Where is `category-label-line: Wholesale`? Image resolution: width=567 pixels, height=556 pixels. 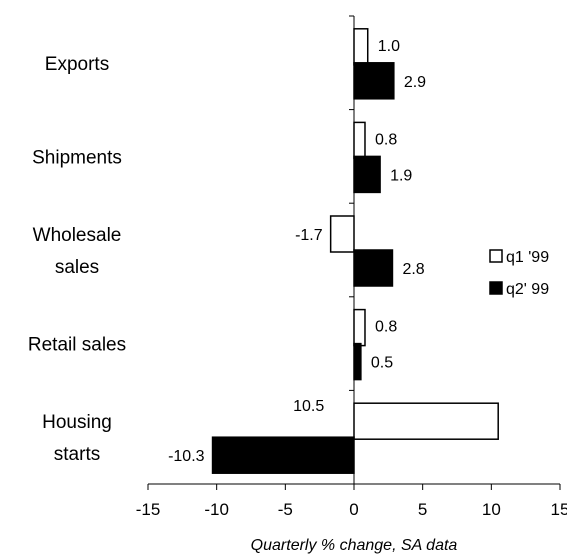
category-label-line: Wholesale is located at coordinates (77, 235).